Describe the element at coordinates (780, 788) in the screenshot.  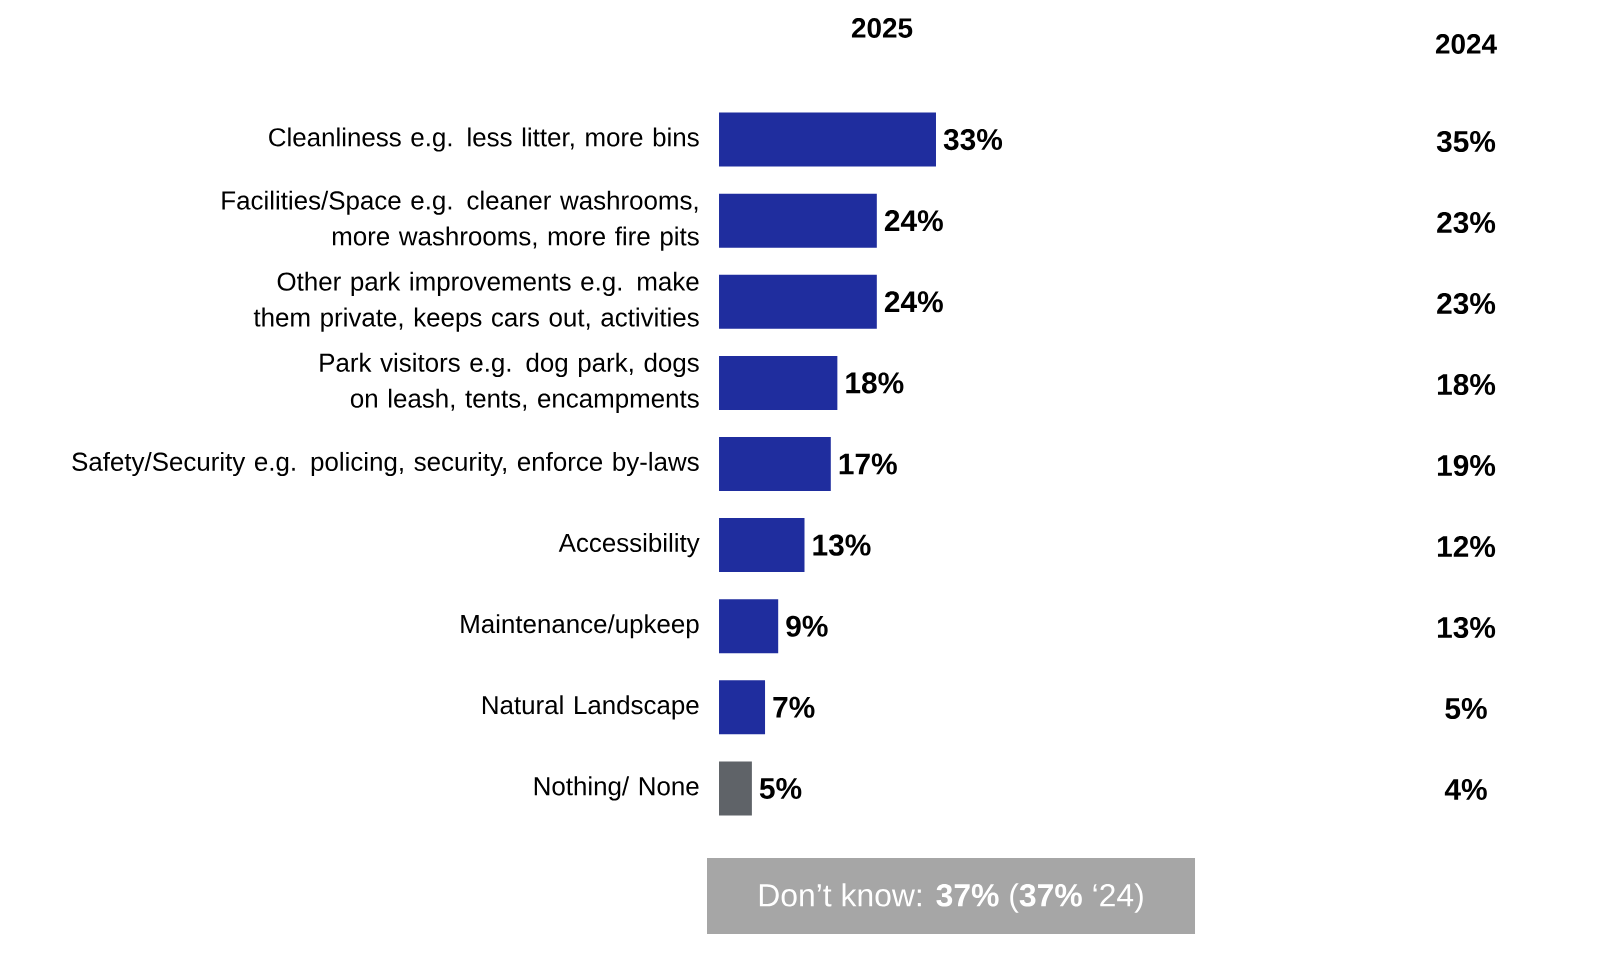
I see `data-label: 5%` at that location.